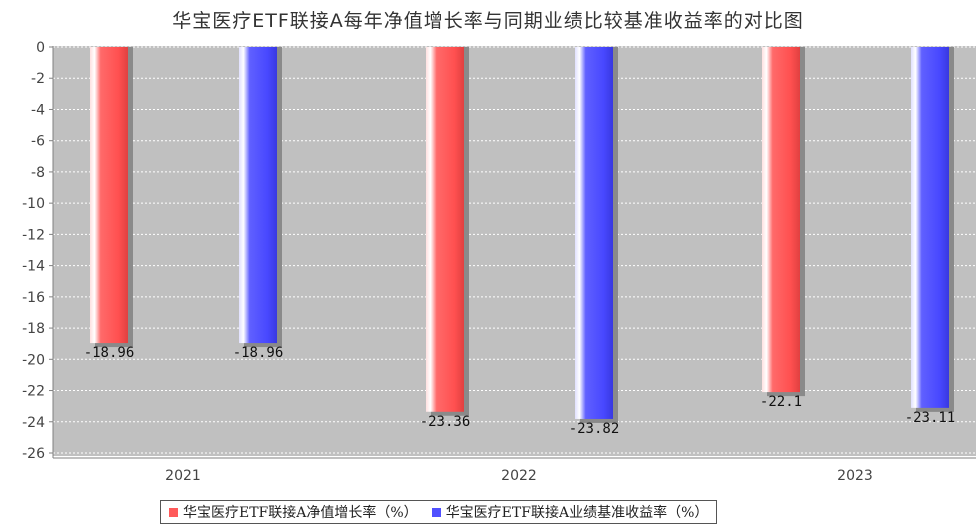  Describe the element at coordinates (38, 173) in the screenshot. I see `y-tick-label: -8` at that location.